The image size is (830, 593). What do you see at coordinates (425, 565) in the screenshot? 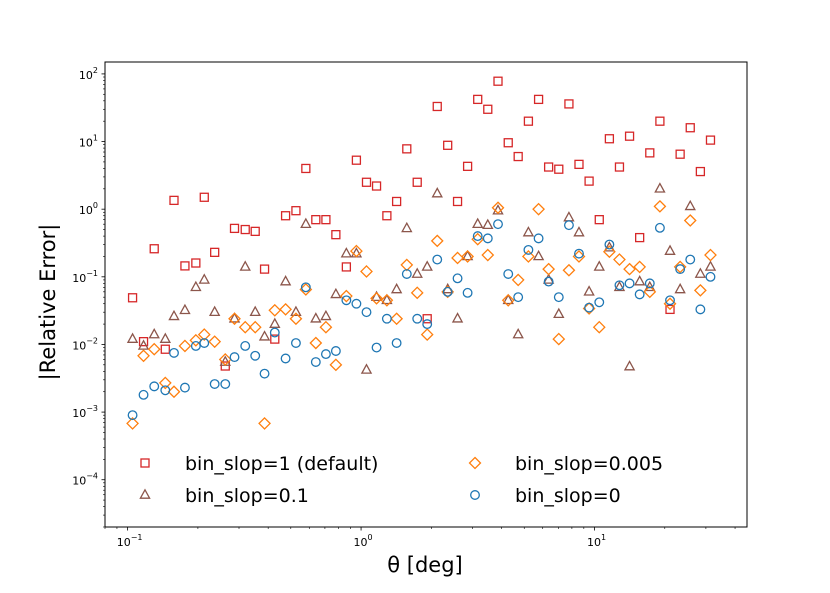
I see `x-axis-label: θ [deg]` at bounding box center [425, 565].